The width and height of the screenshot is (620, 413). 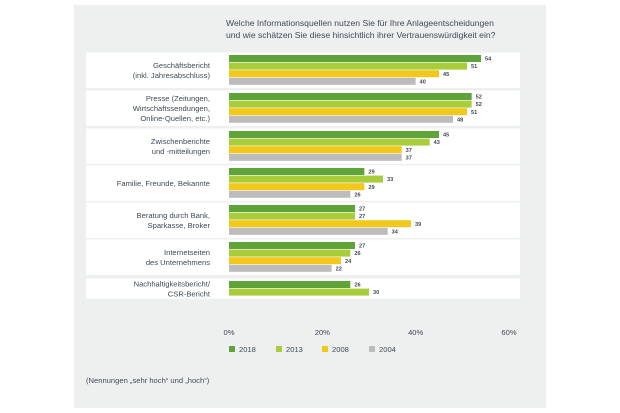 What do you see at coordinates (348, 262) in the screenshot?
I see `data-label: 24` at bounding box center [348, 262].